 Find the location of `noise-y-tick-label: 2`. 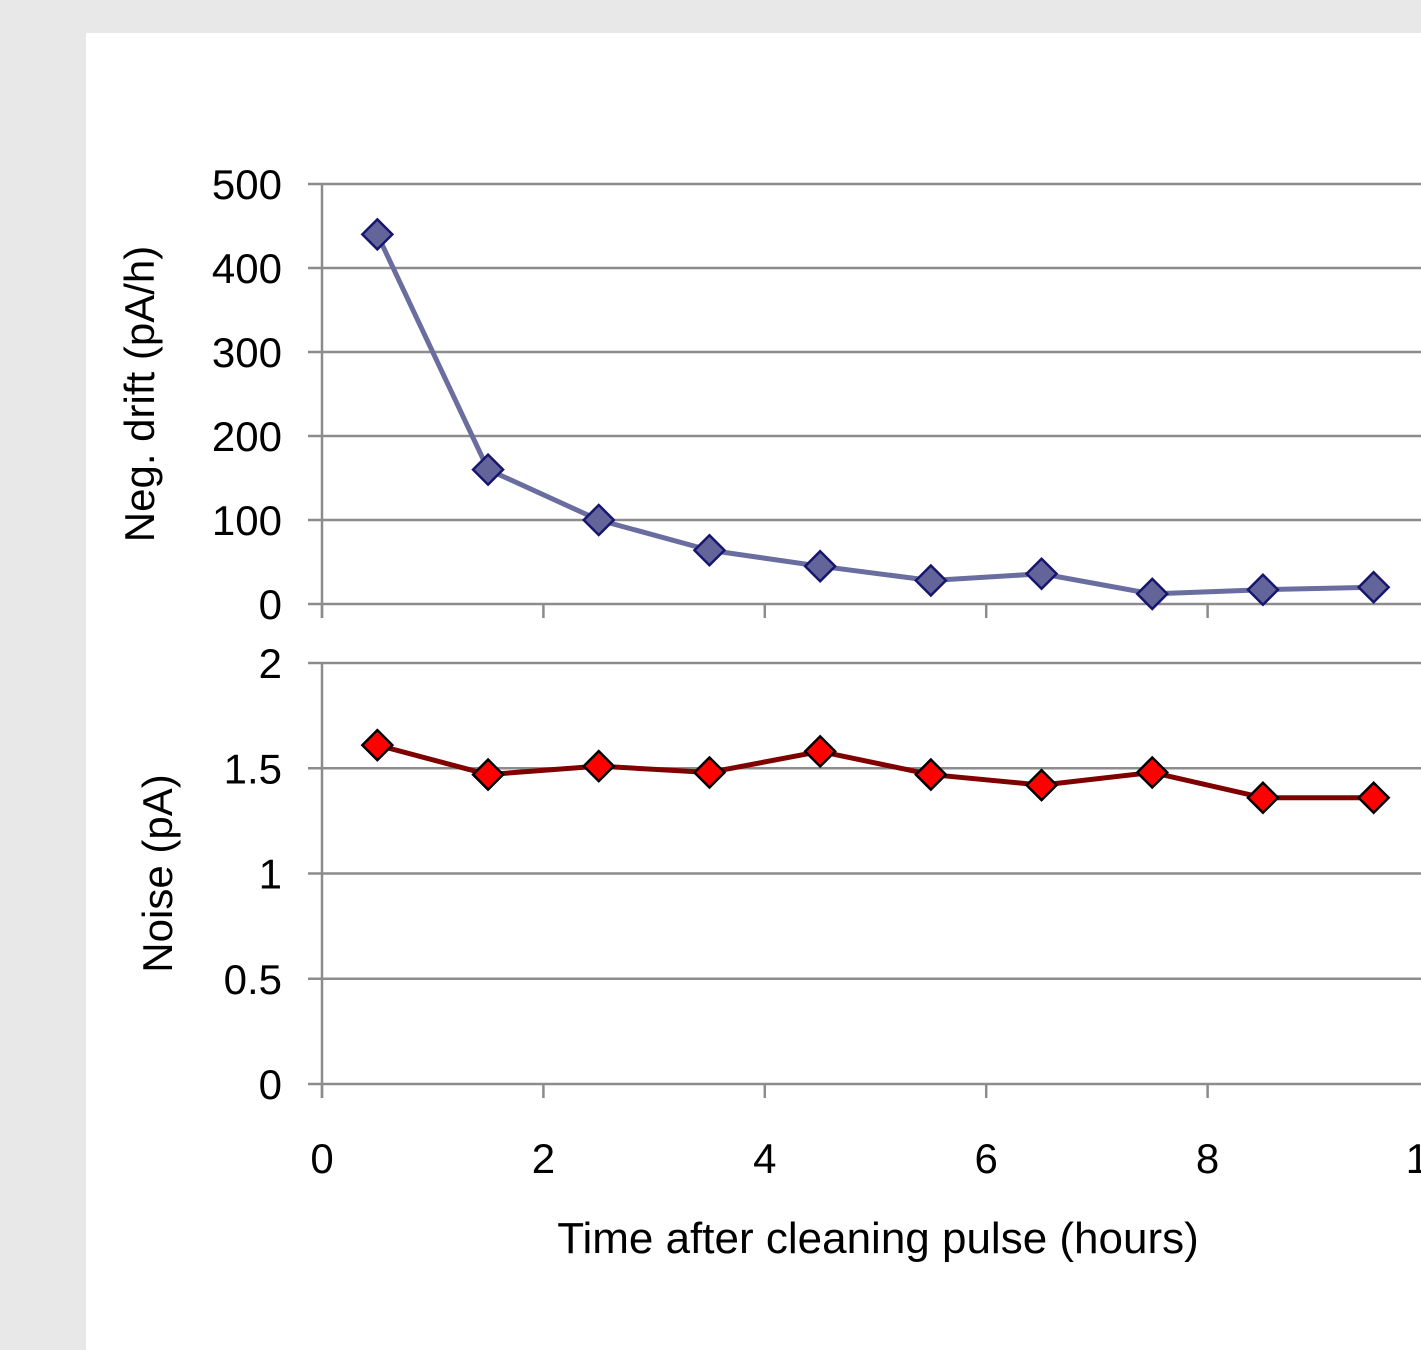

noise-y-tick-label: 2 is located at coordinates (270, 663).